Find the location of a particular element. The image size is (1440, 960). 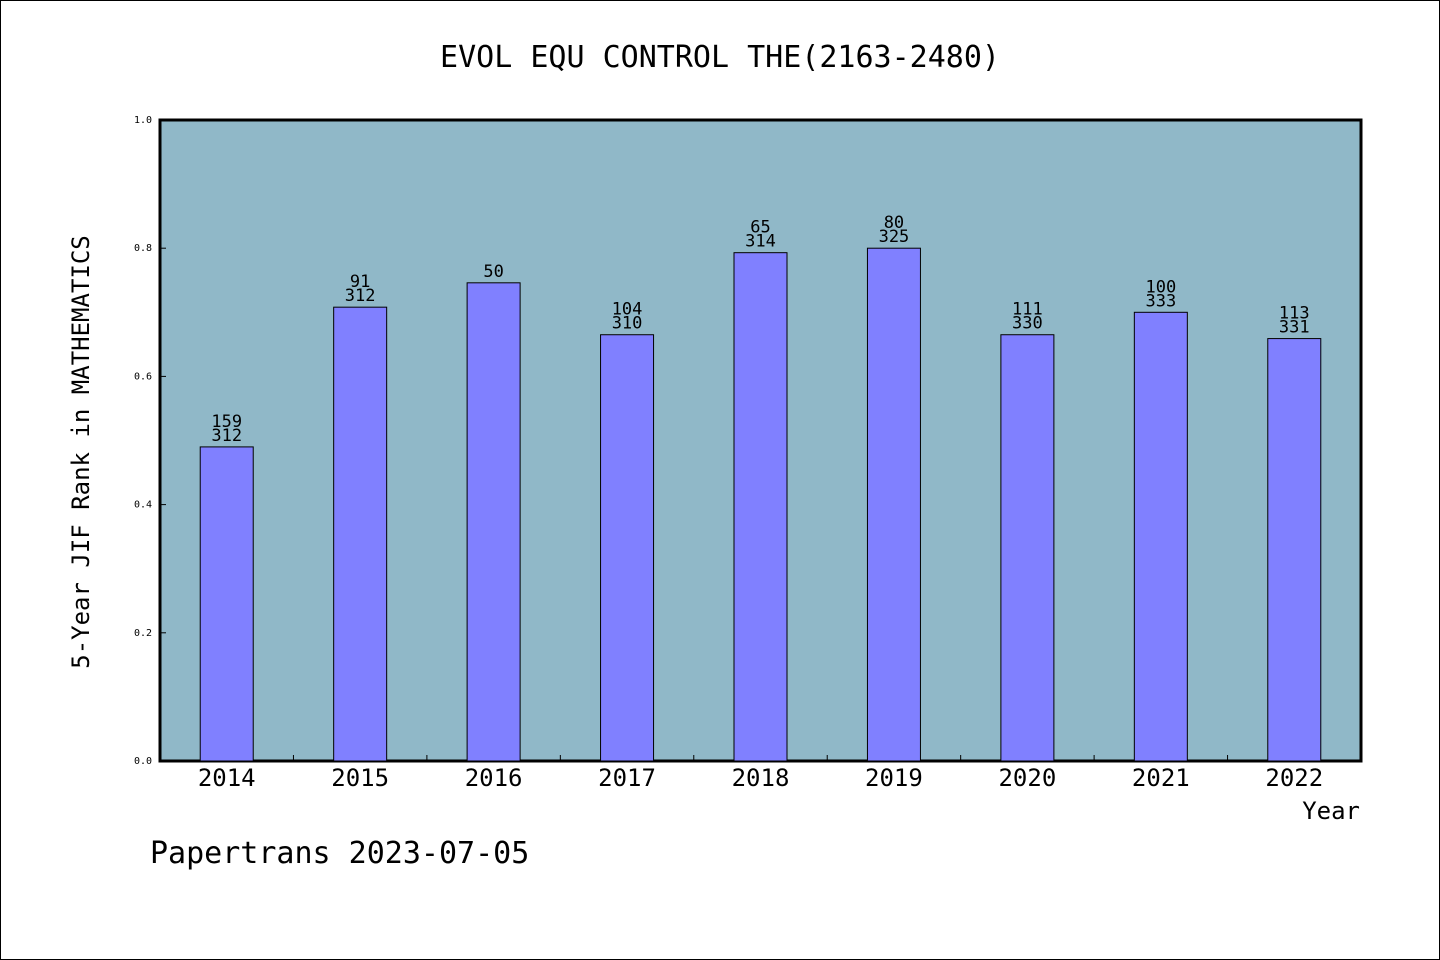

x-tick-label: 2016 is located at coordinates (494, 778).